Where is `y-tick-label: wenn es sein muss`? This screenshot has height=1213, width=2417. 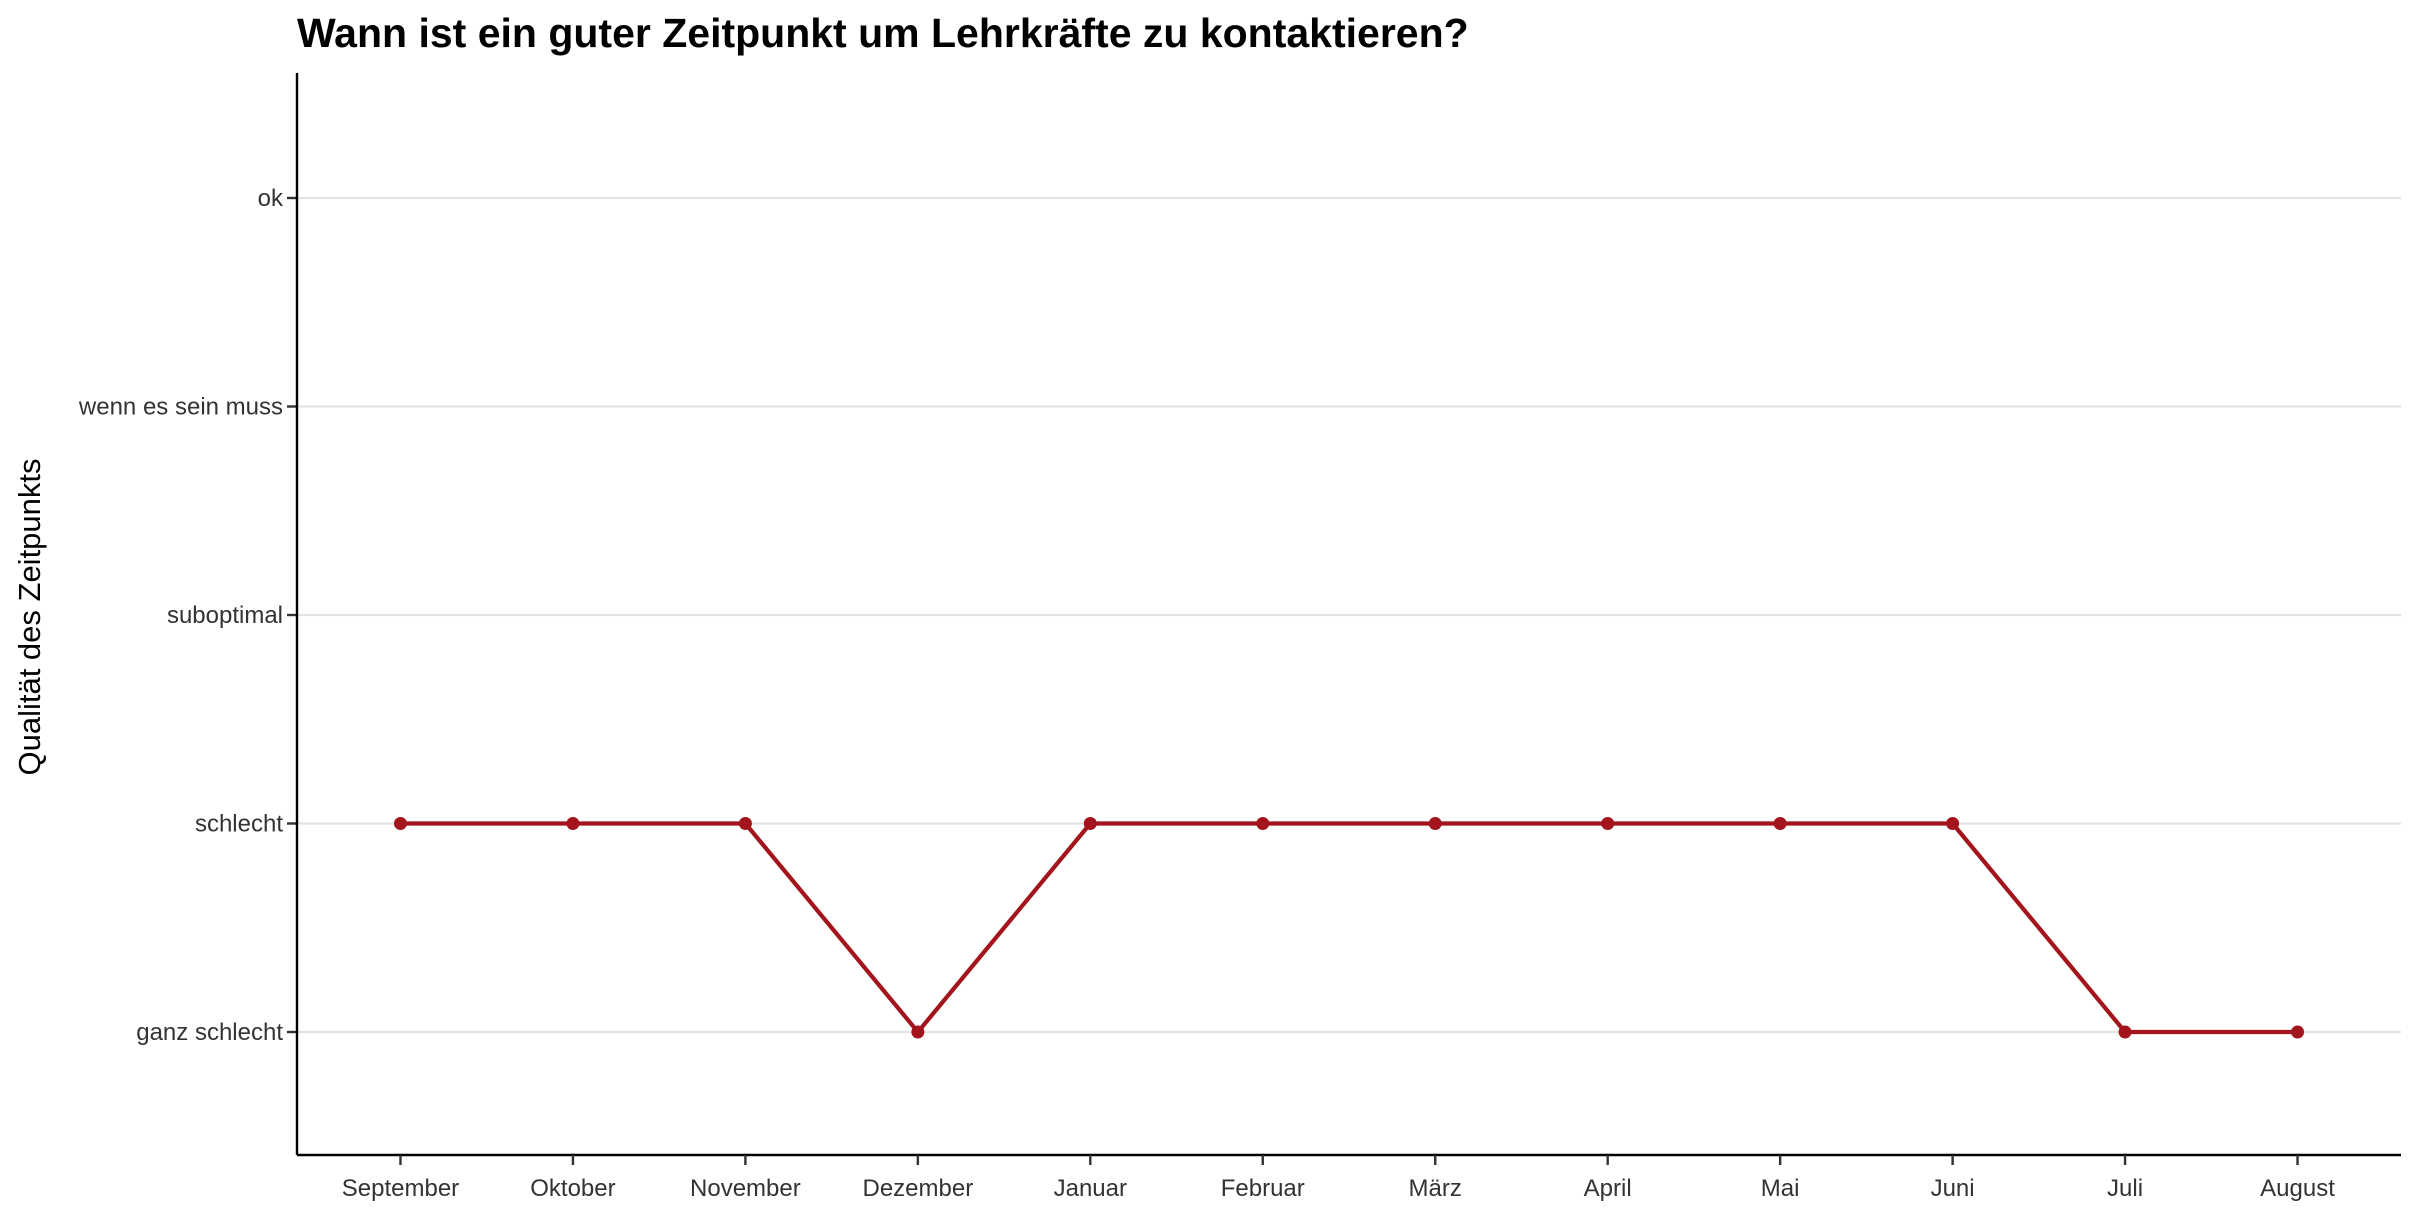
y-tick-label: wenn es sein muss is located at coordinates (180, 407).